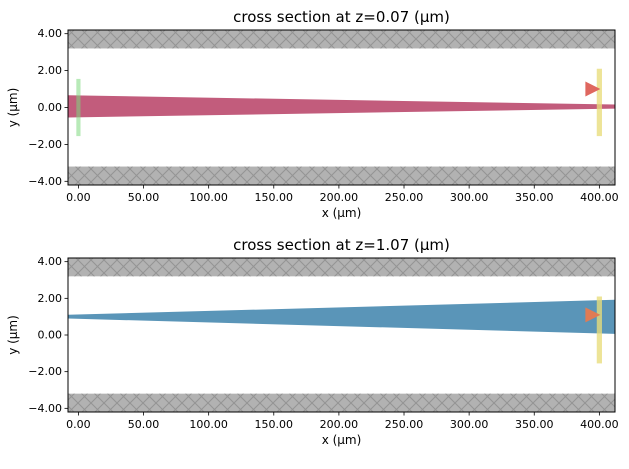  What do you see at coordinates (341, 17) in the screenshot?
I see `chart-title: cross section at z=0.07 (µm)` at bounding box center [341, 17].